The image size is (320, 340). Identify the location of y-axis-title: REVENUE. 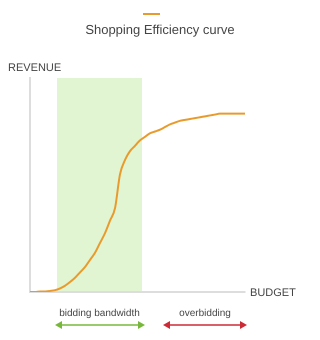
(35, 68).